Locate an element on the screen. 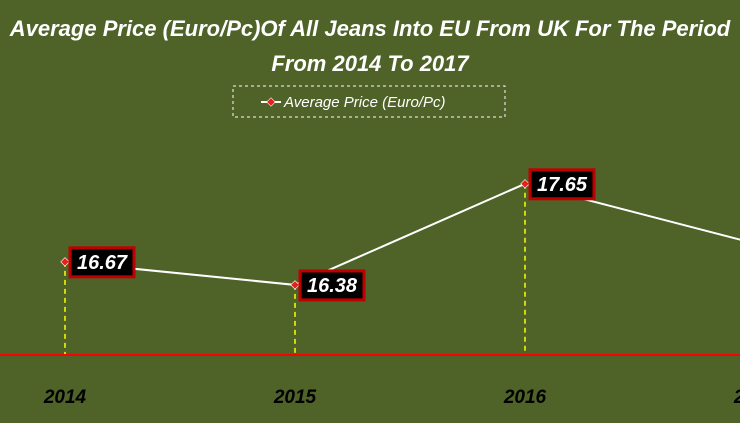 The width and height of the screenshot is (740, 423). legend: Average Price (Euro/Pc) is located at coordinates (369, 101).